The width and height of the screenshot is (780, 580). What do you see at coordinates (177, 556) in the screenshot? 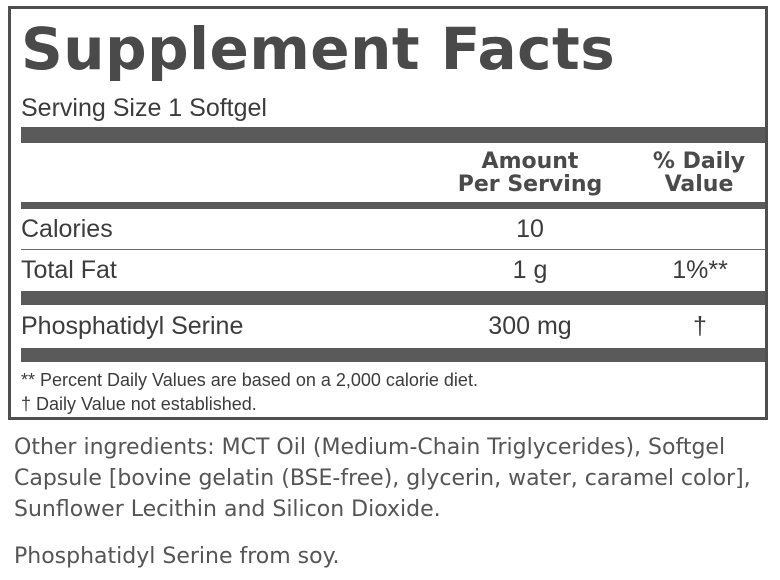
I see `allergen-note: Phosphatidyl Serine from soy.` at bounding box center [177, 556].